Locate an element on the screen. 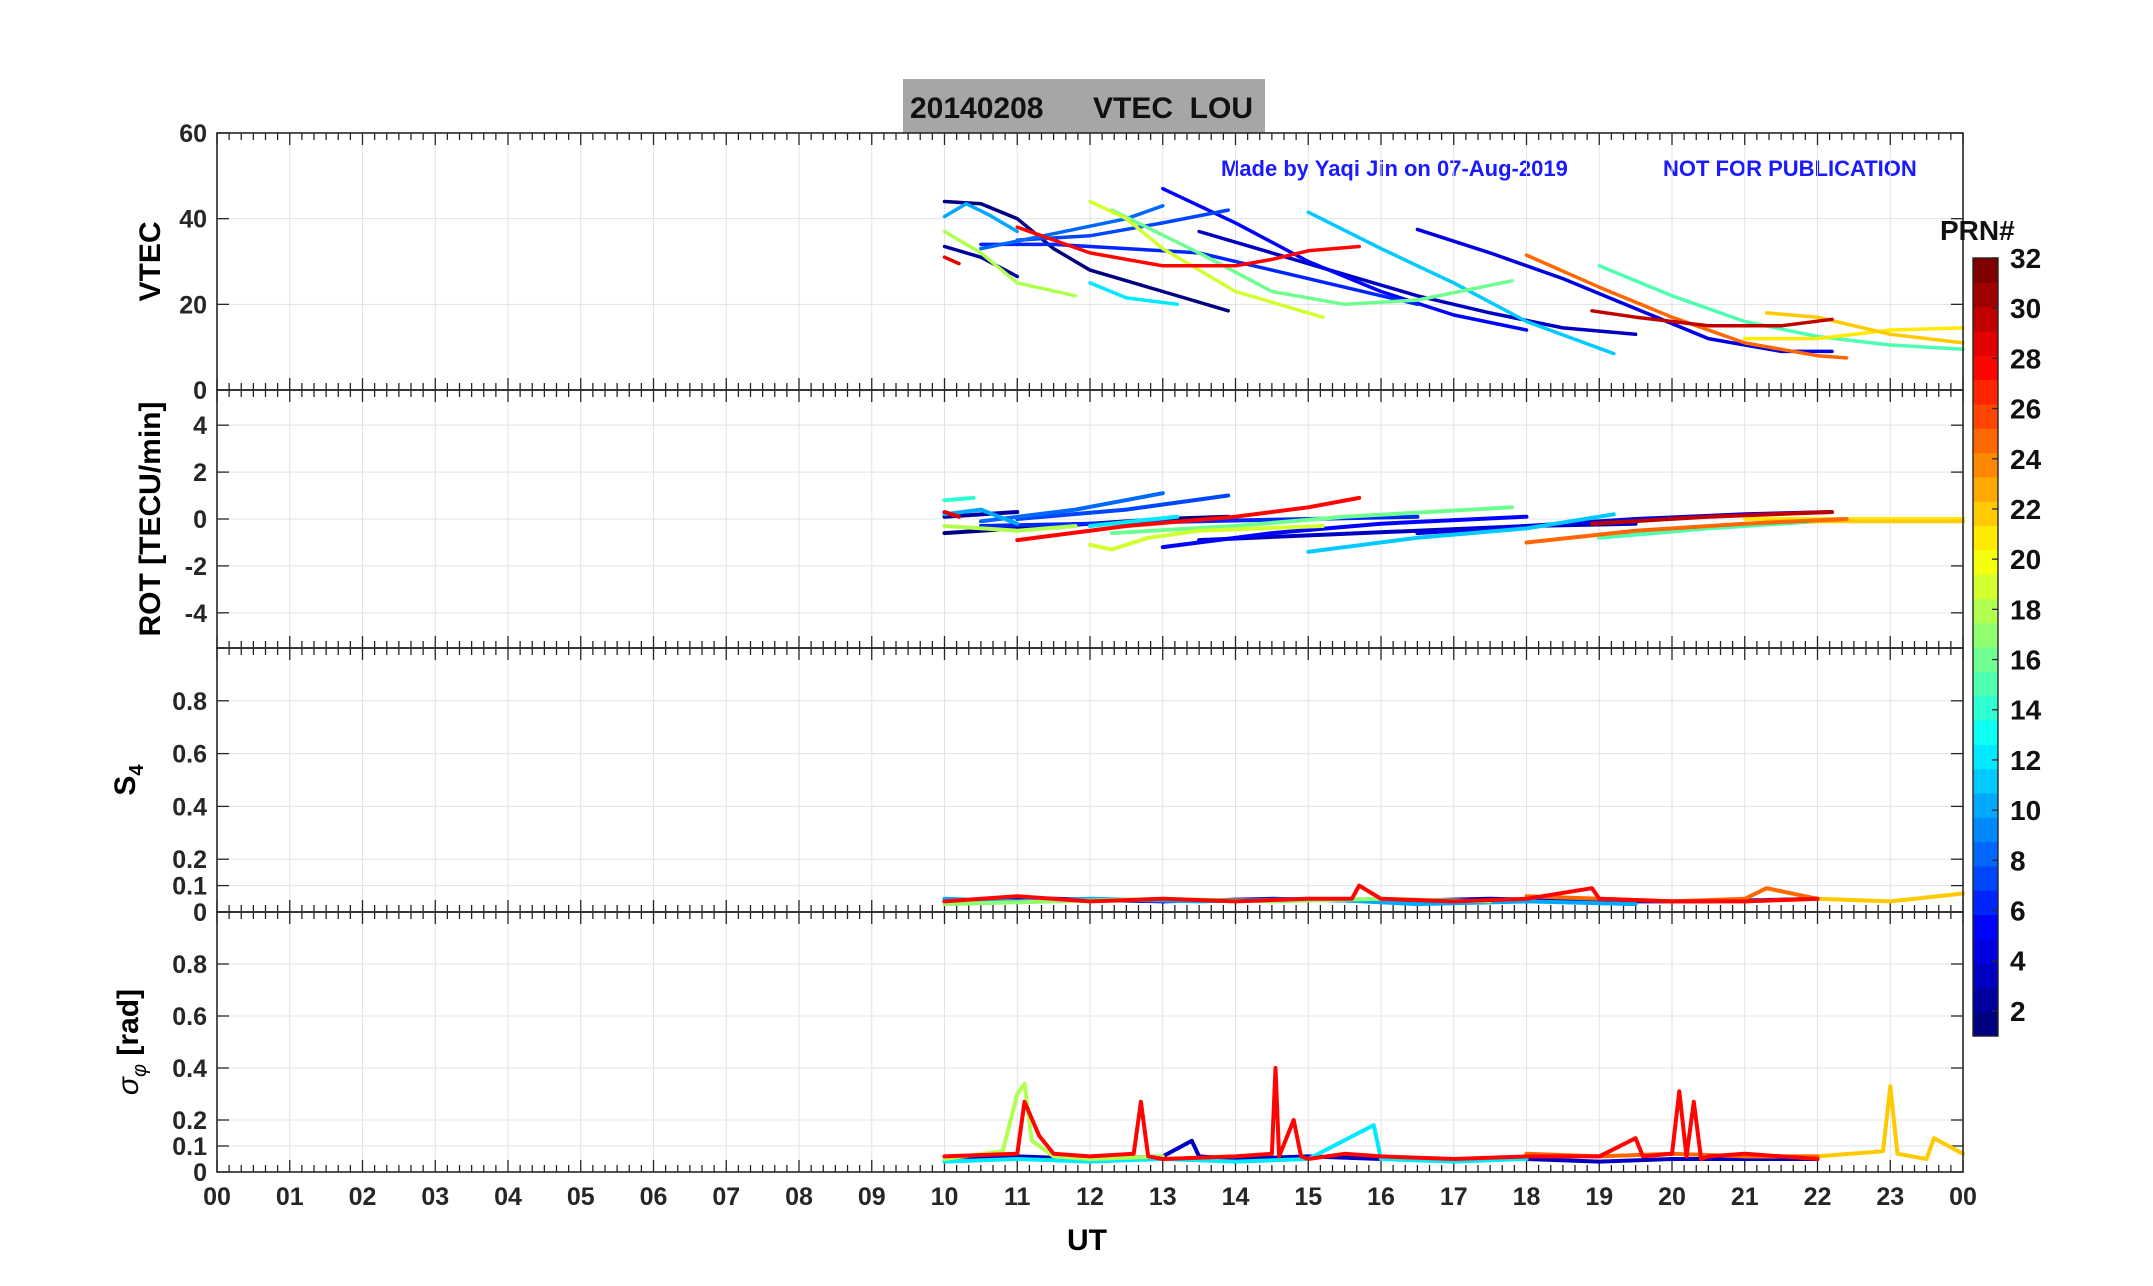  figure-title: 20140208 VTEC LOU is located at coordinates (1084, 106).